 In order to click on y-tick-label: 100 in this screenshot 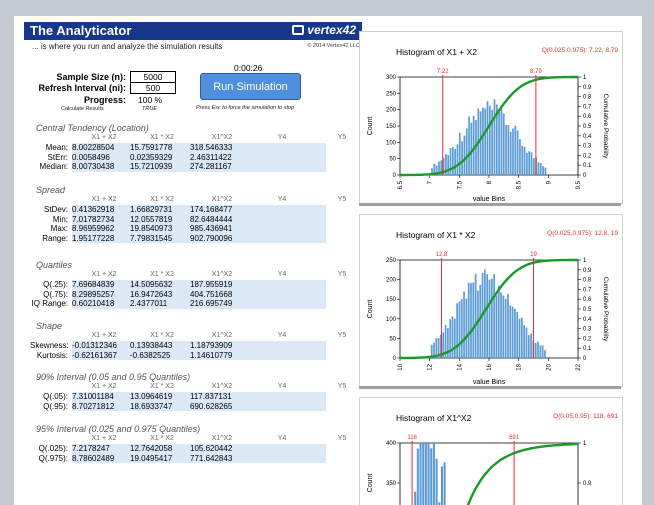, I will do `click(391, 320)`.